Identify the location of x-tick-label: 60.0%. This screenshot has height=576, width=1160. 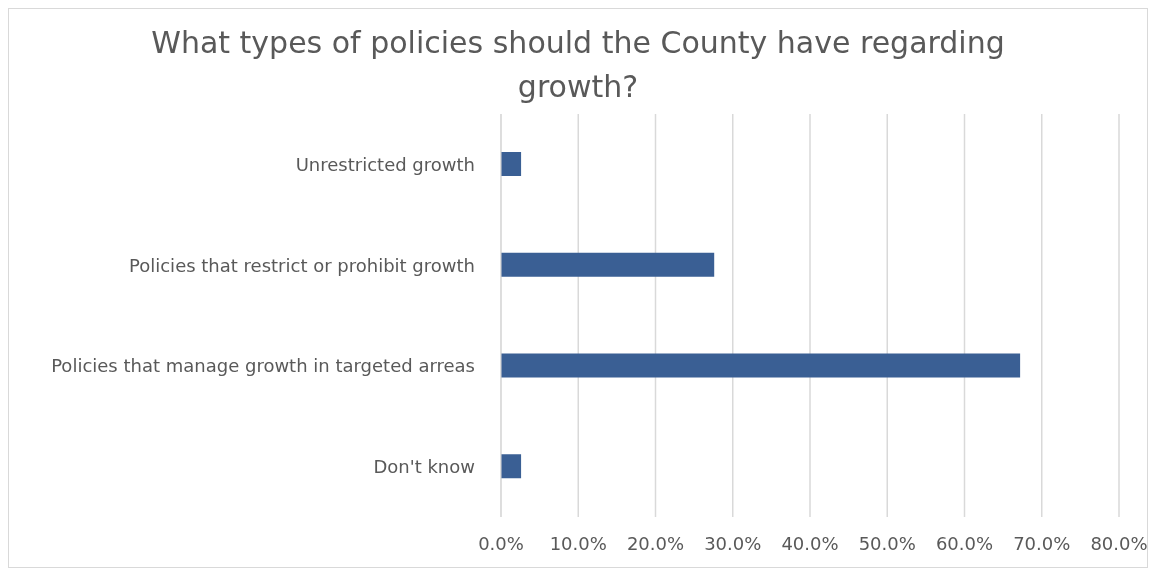
(964, 543).